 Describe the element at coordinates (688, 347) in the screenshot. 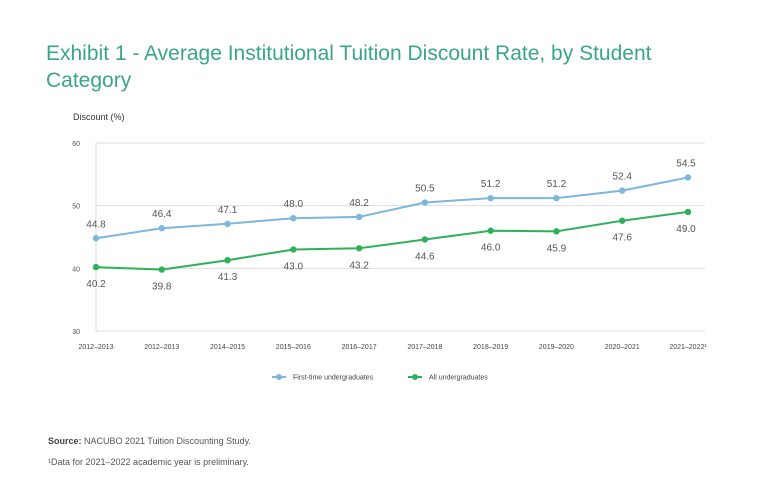

I see `x-tick-label: 2021–2022¹` at that location.